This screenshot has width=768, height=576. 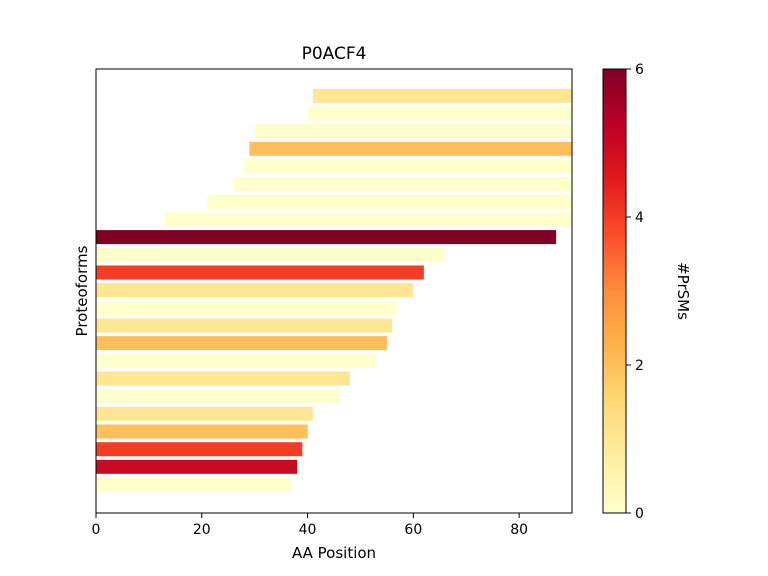 I want to click on y-axis-label: Proteoforms, so click(x=82, y=290).